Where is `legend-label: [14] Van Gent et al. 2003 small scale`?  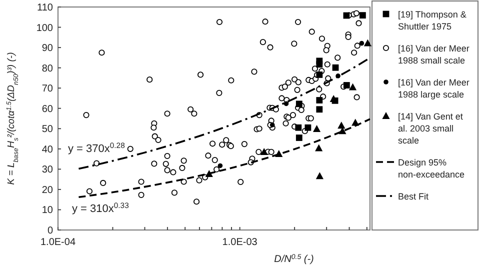
legend-label: [14] Van Gent et al. 2003 small scale is located at coordinates (431, 129).